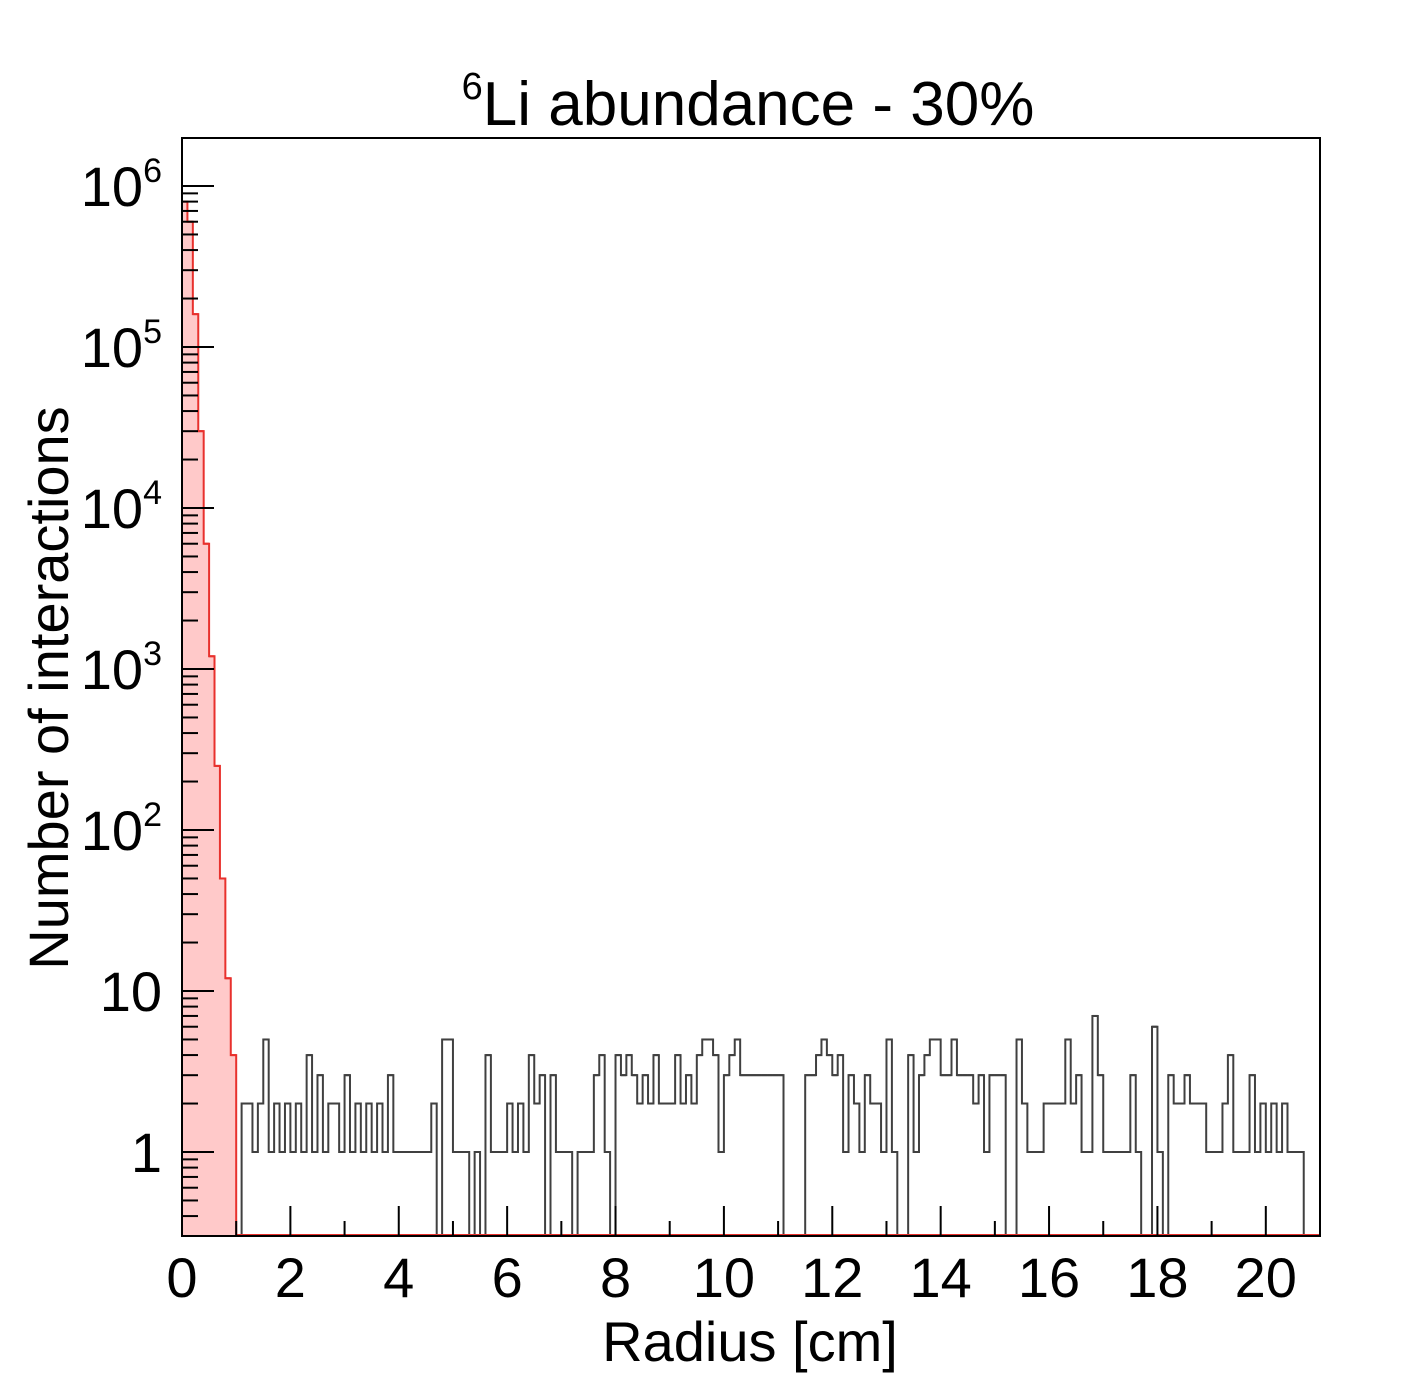 This screenshot has width=1420, height=1374. I want to click on x-tick-label: 20, so click(1266, 1277).